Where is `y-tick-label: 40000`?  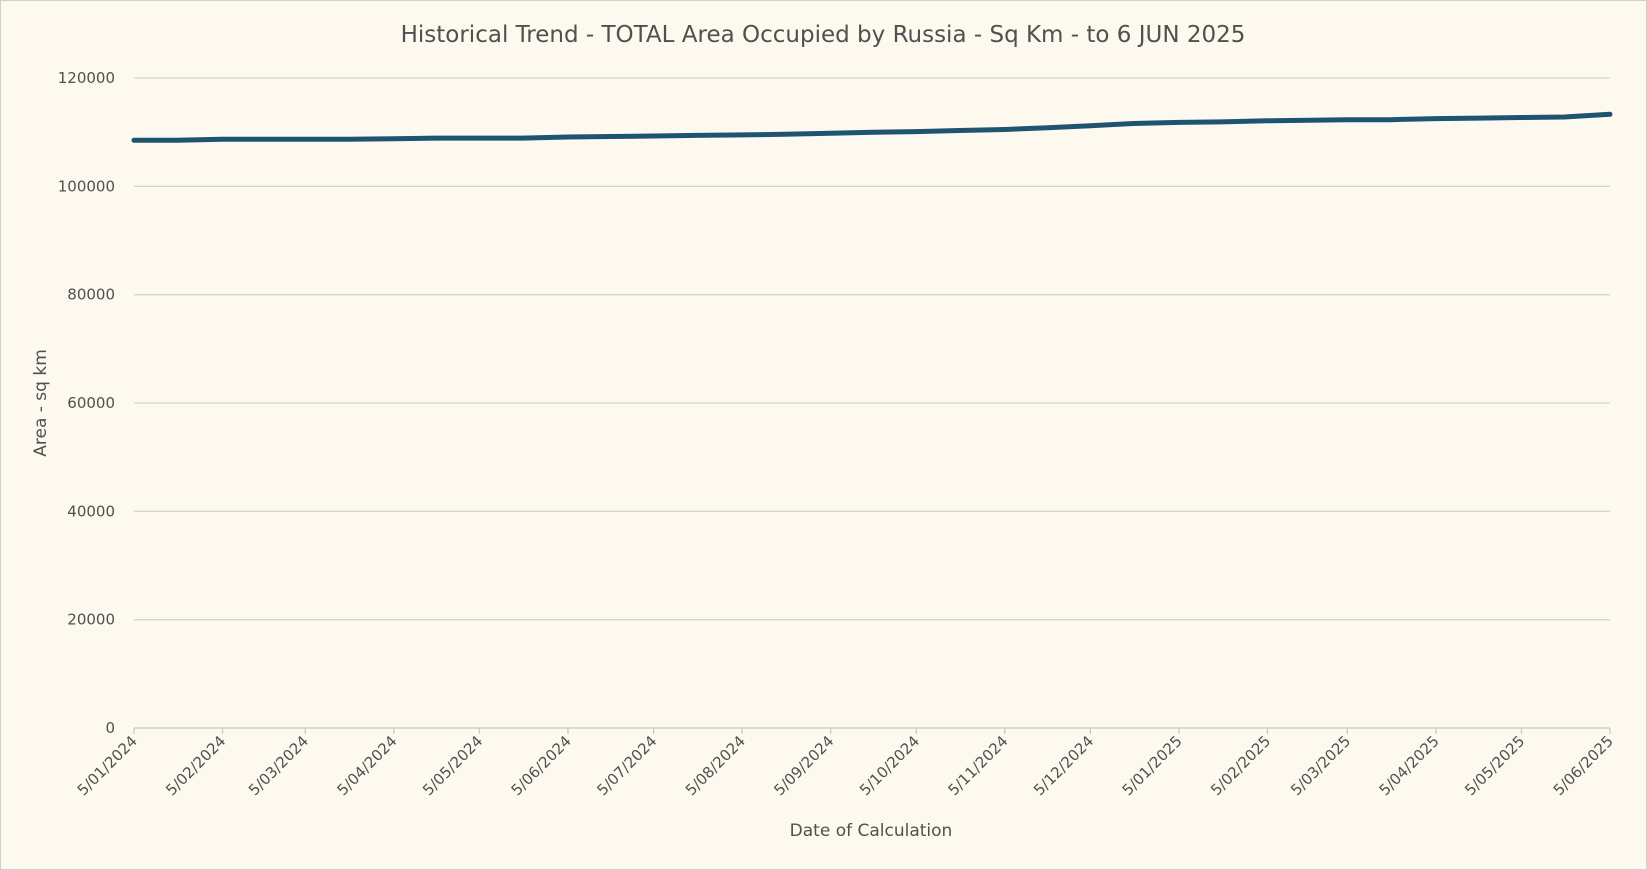 y-tick-label: 40000 is located at coordinates (91, 511).